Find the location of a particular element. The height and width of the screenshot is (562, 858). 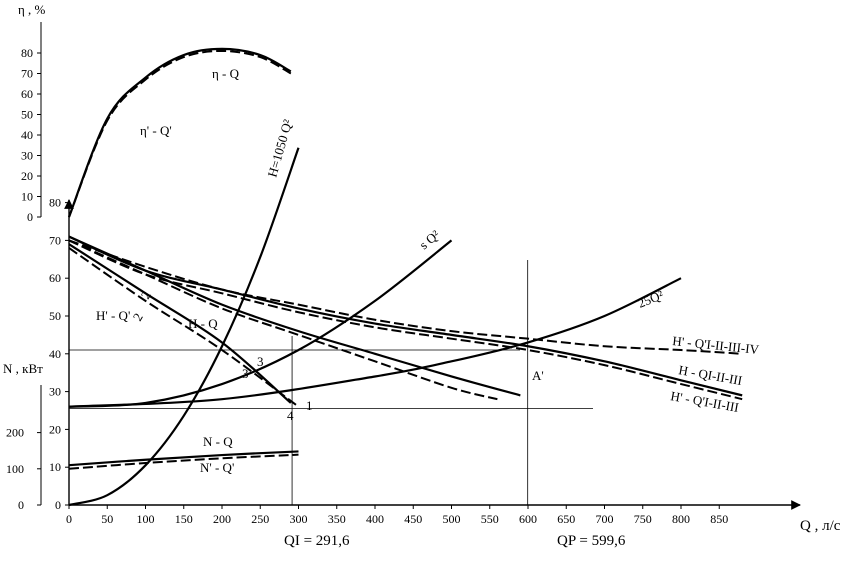

label-25q2: 25Q² is located at coordinates (651, 299).